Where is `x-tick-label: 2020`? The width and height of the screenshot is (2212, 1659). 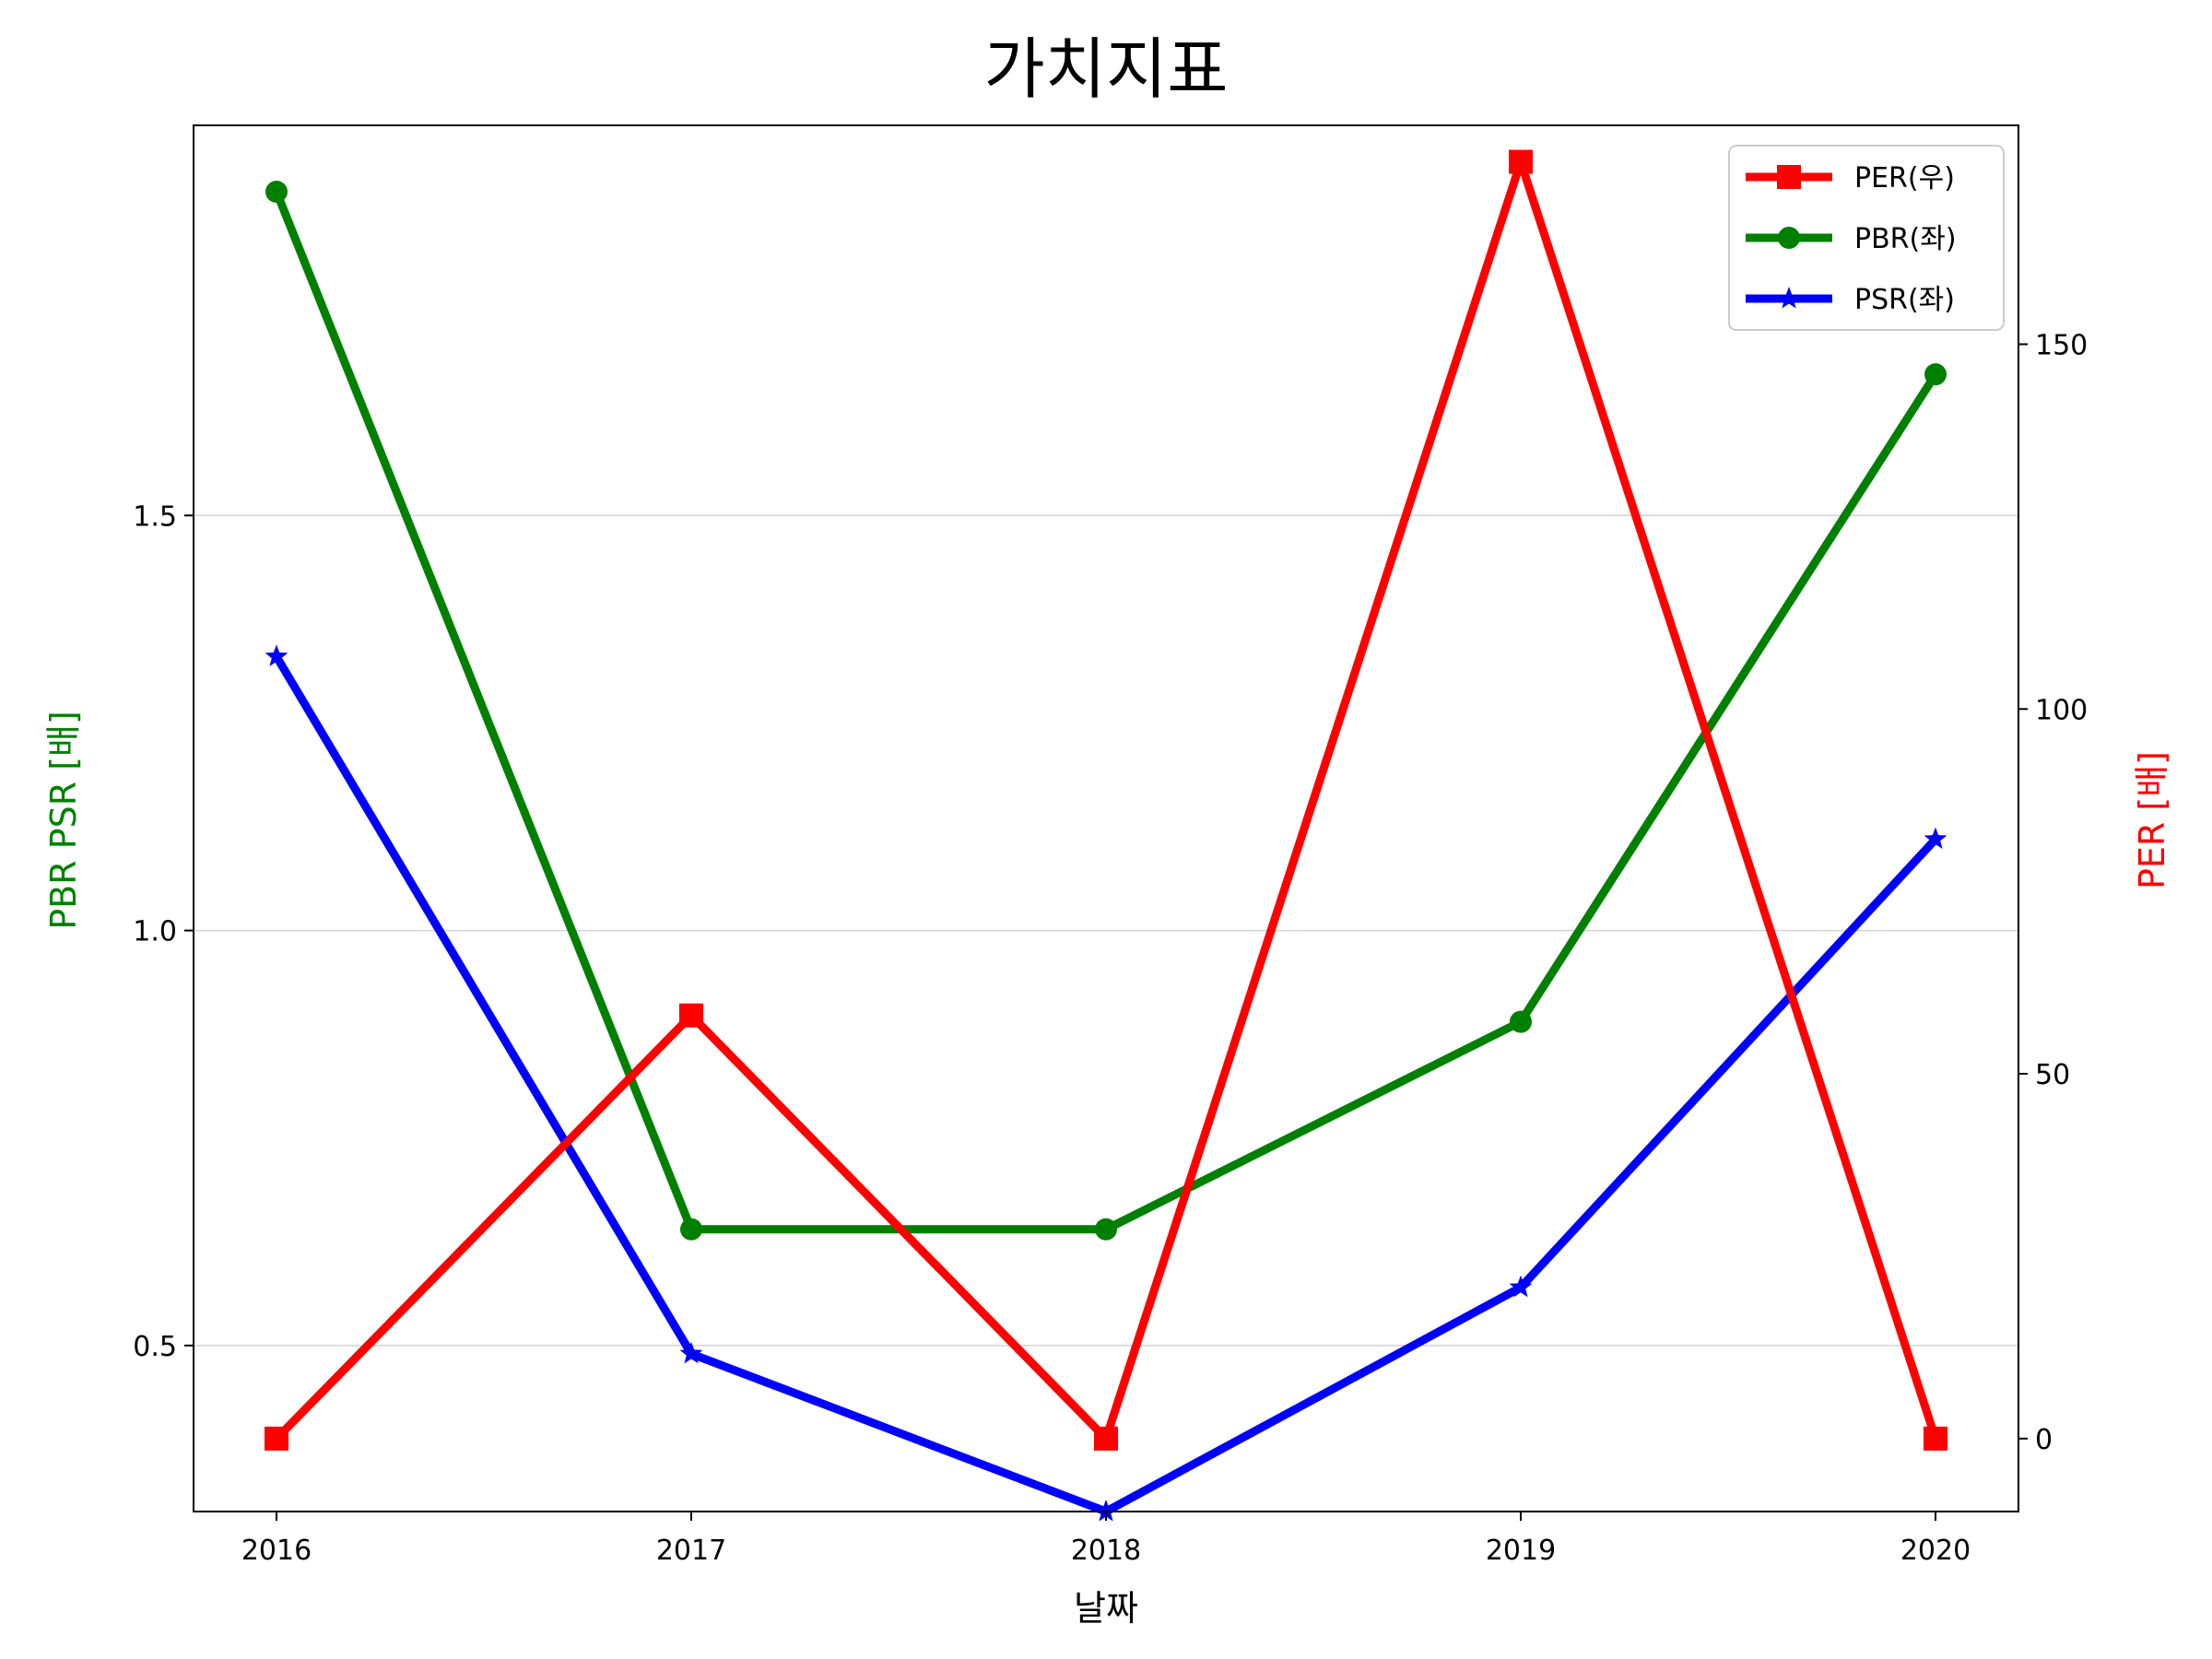
x-tick-label: 2020 is located at coordinates (1935, 1551).